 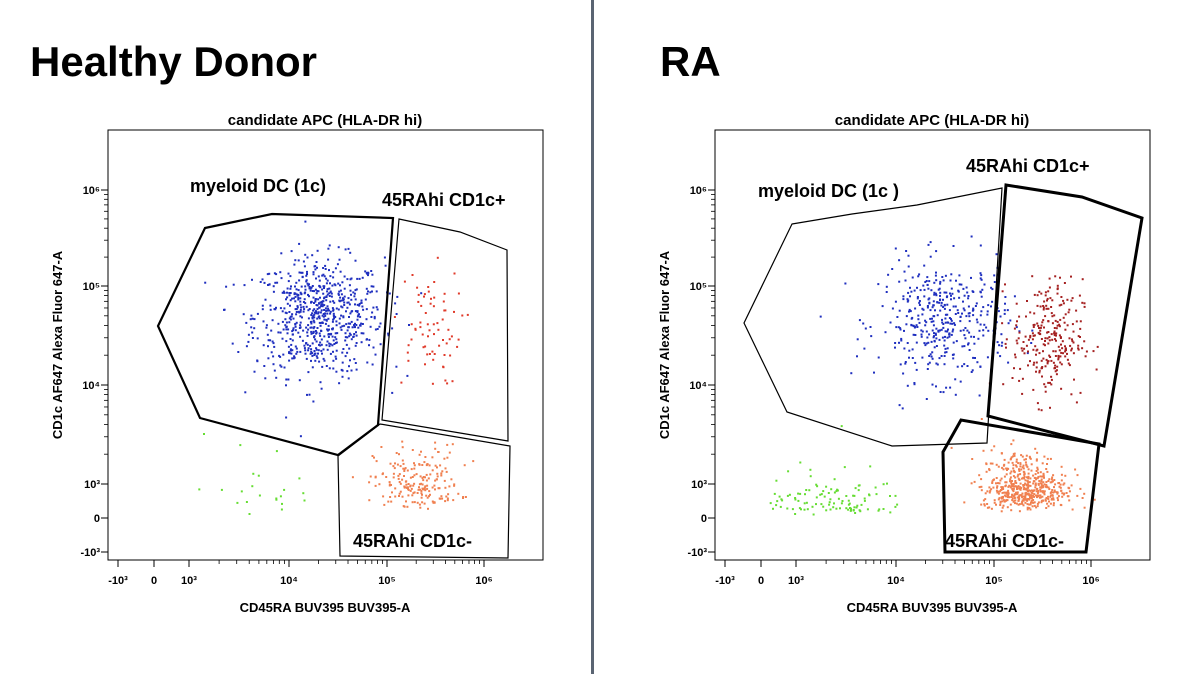 I want to click on y-tick-labels: -10³ 0 10³ 10⁴ 10⁵ 10⁶, so click(x=90, y=372).